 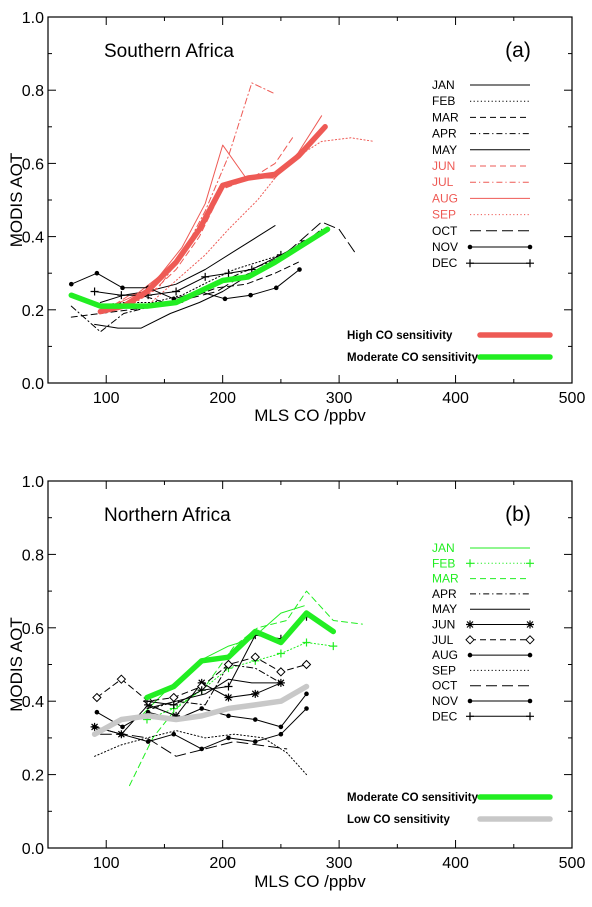 I want to click on legend-label: SEP, so click(x=444, y=215).